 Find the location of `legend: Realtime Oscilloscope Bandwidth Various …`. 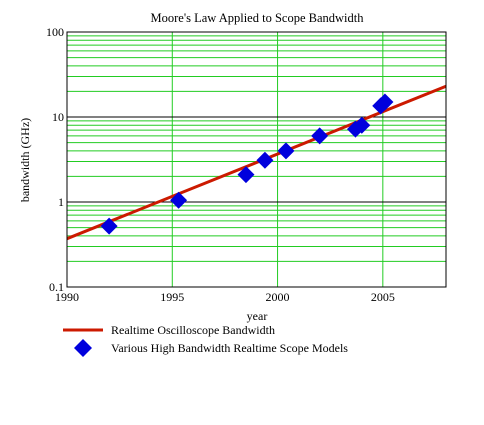

legend: Realtime Oscilloscope Bandwidth Various … is located at coordinates (205, 340).